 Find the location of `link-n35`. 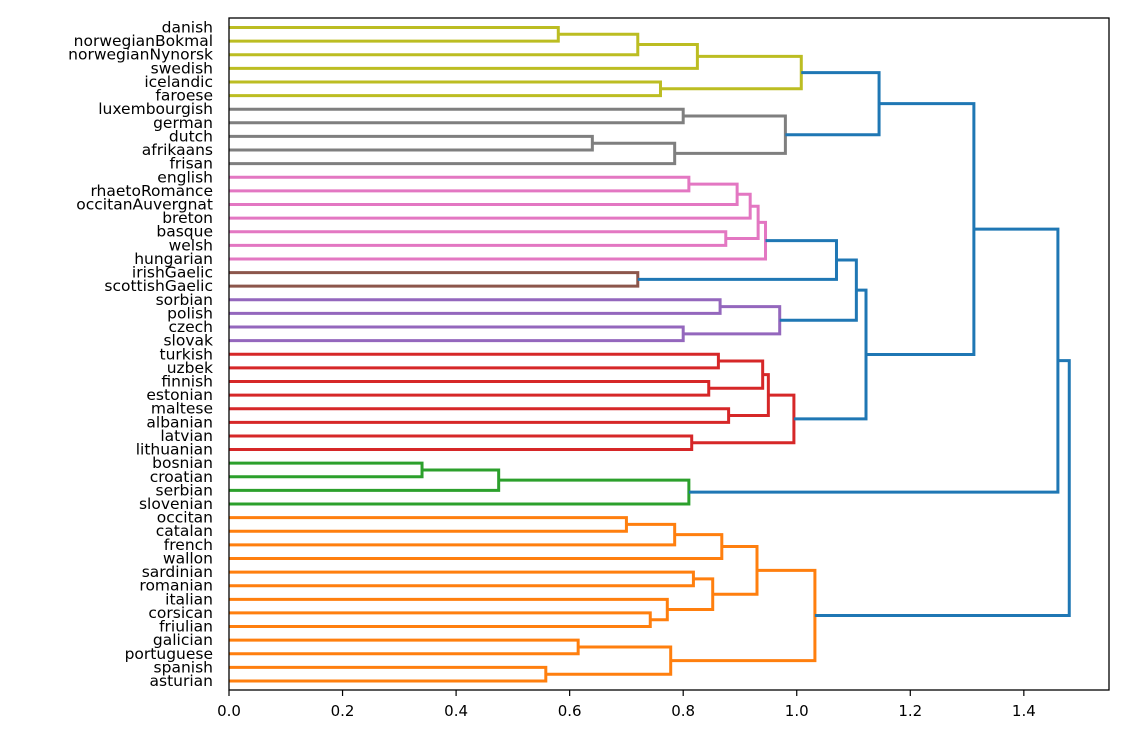

link-n35 is located at coordinates (874, 360).